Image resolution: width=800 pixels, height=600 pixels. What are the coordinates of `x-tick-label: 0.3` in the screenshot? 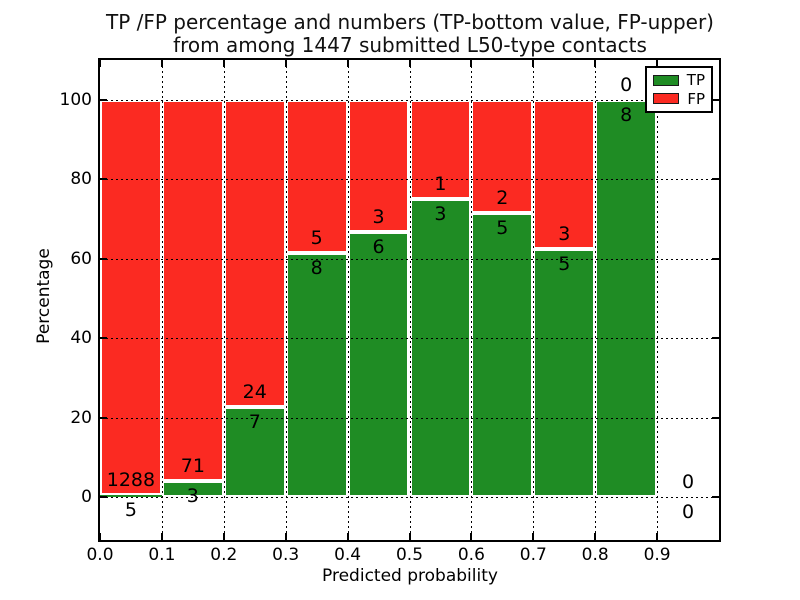 It's located at (286, 555).